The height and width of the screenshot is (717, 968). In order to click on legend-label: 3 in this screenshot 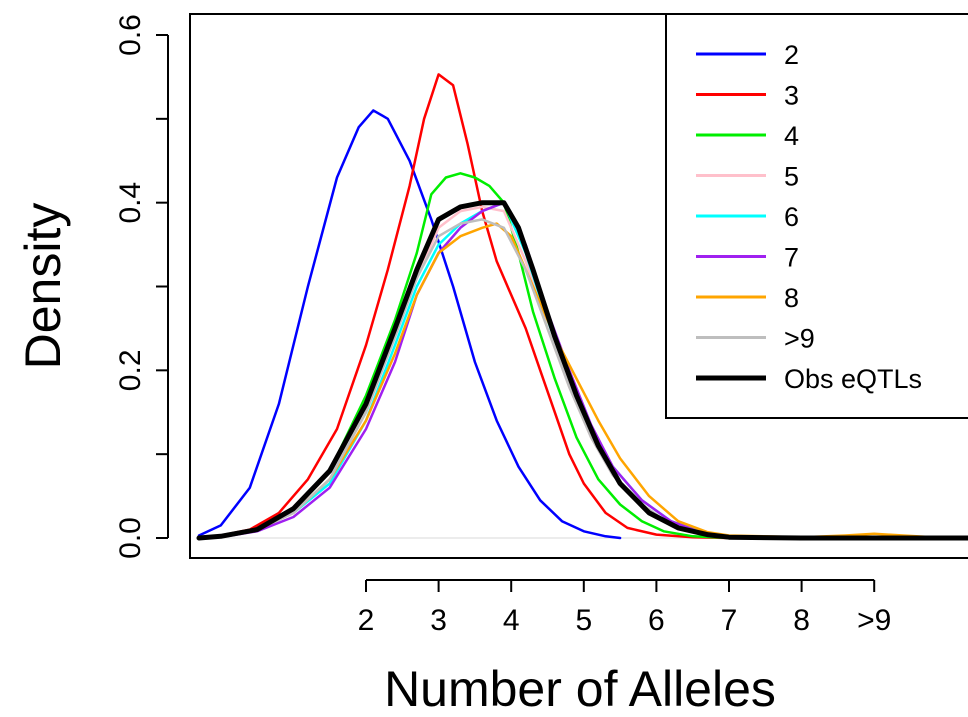, I will do `click(791, 96)`.